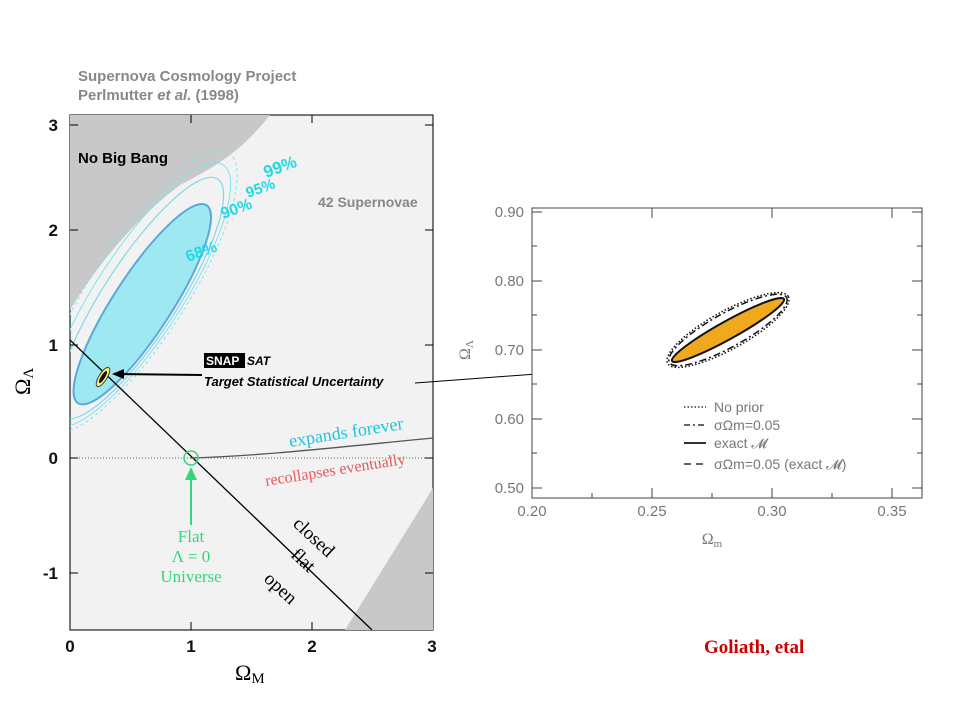 The width and height of the screenshot is (960, 720). Describe the element at coordinates (509, 281) in the screenshot. I see `right-ytick-080: 0.80` at that location.